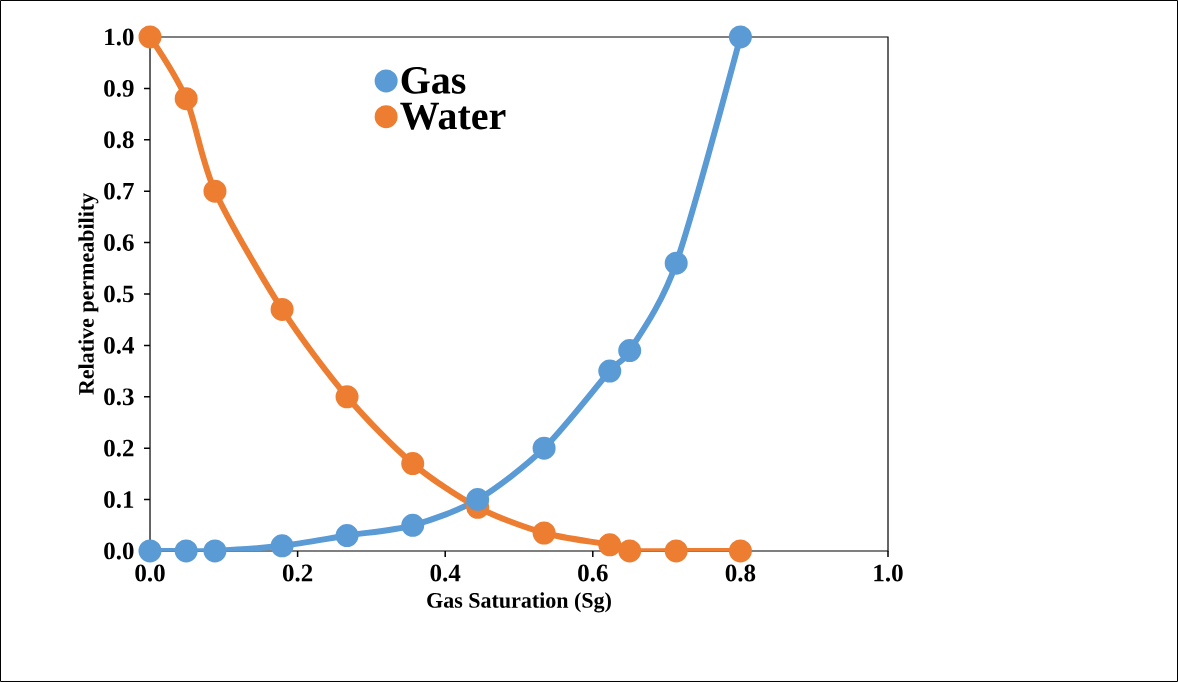 The image size is (1178, 682). Describe the element at coordinates (519, 602) in the screenshot. I see `x-axis-title: Gas Saturation (Sg)` at that location.